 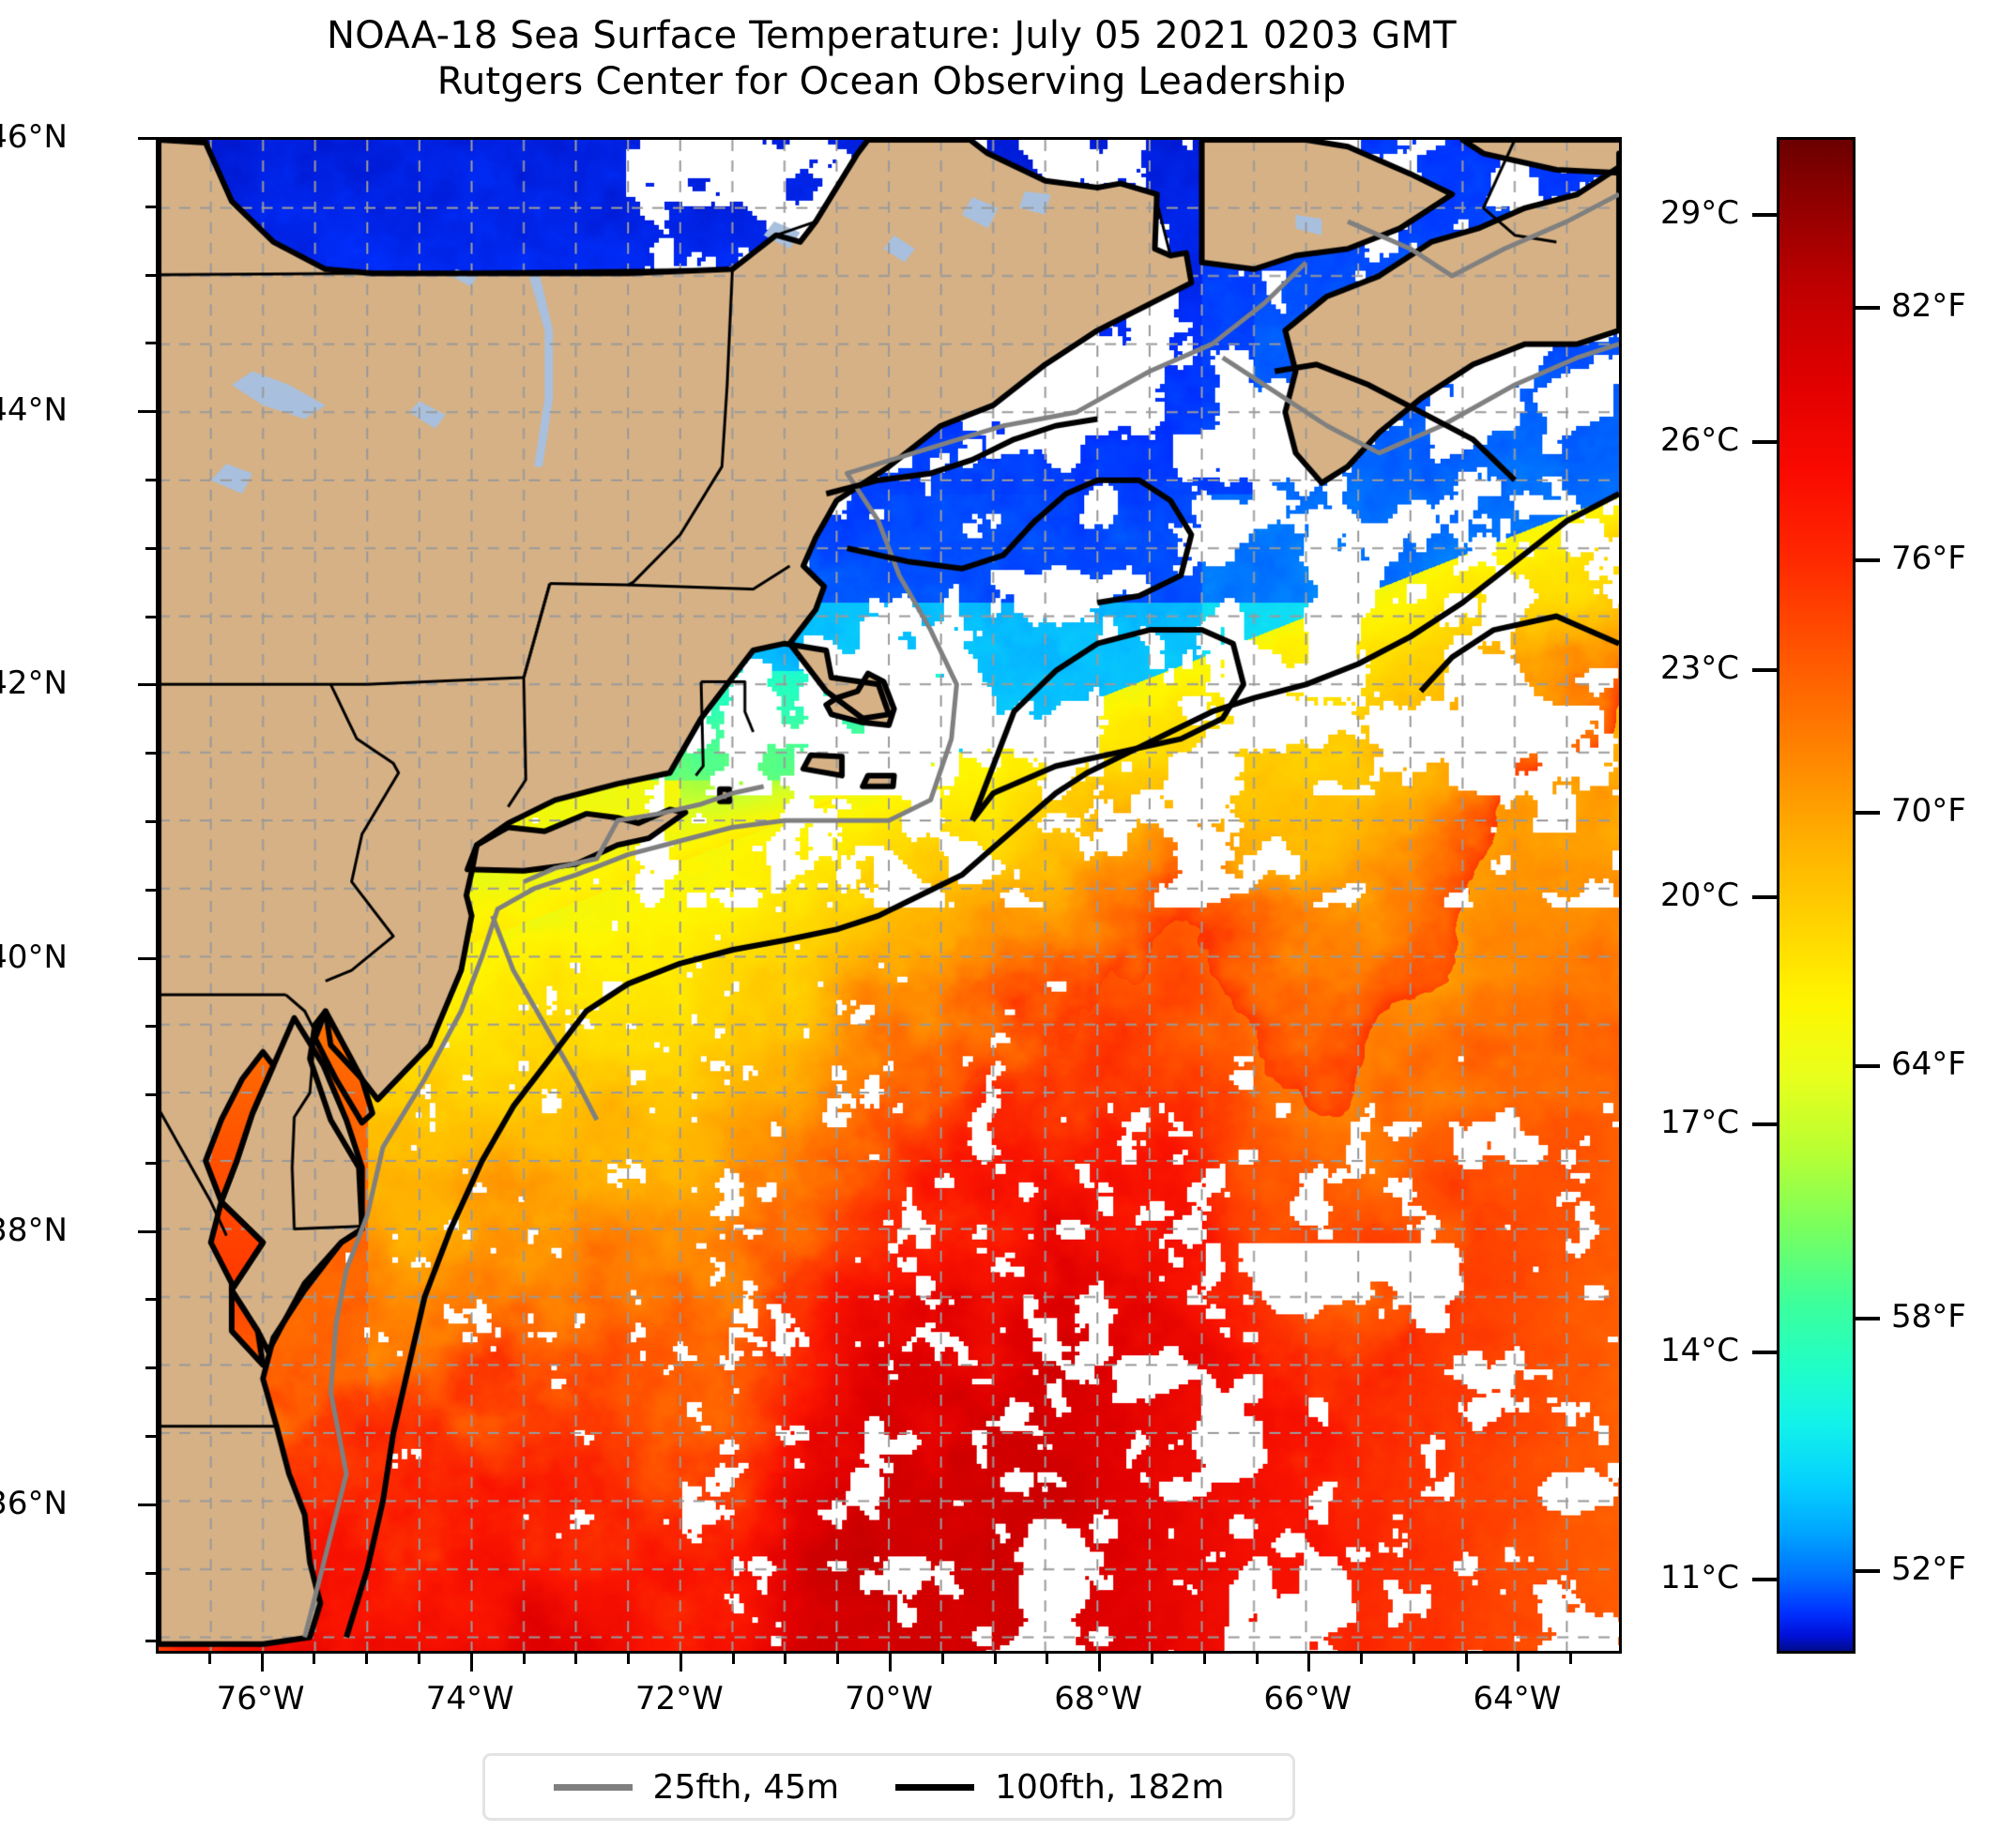 What do you see at coordinates (1929, 1316) in the screenshot?
I see `colorbar-fahrenheit-label: 58°F` at bounding box center [1929, 1316].